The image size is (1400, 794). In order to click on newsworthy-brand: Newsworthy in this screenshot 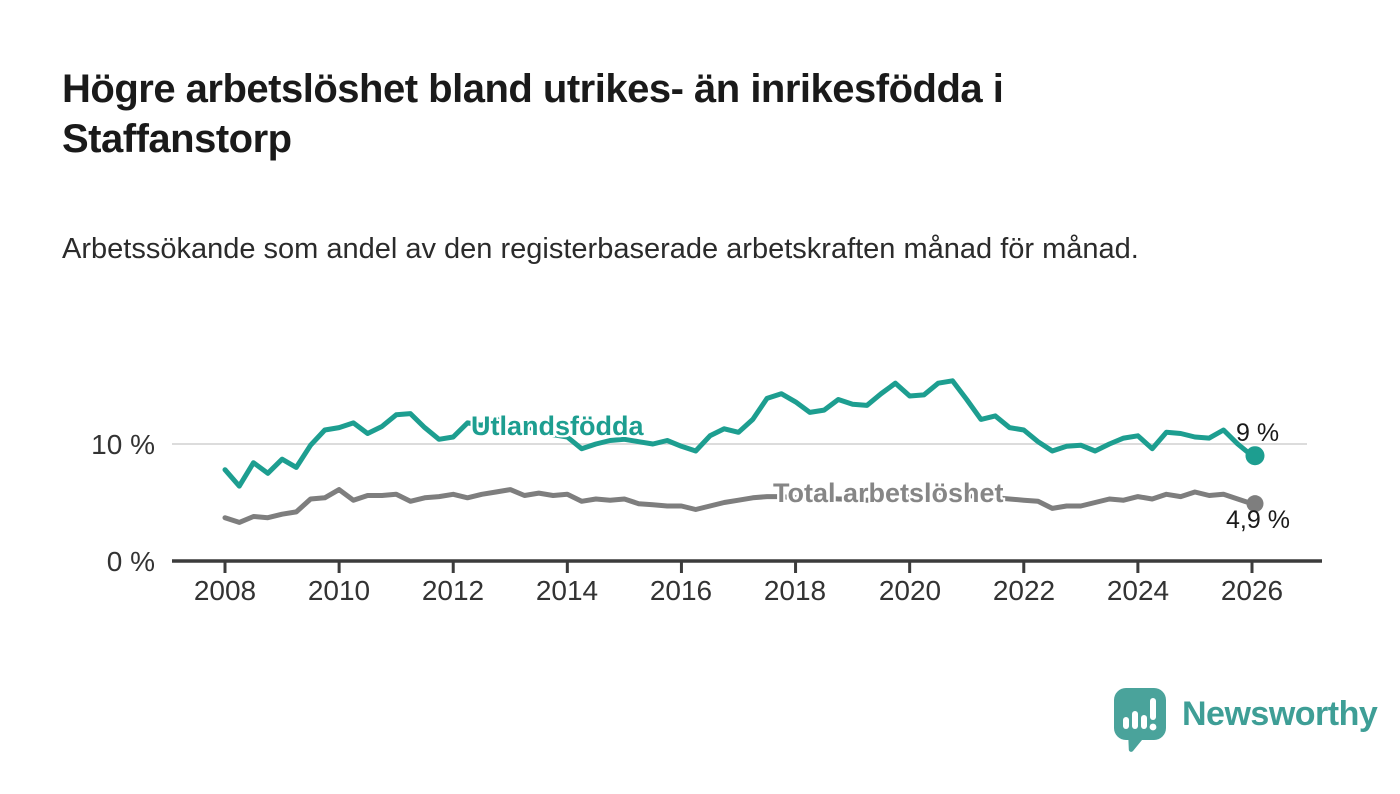, I will do `click(1245, 720)`.